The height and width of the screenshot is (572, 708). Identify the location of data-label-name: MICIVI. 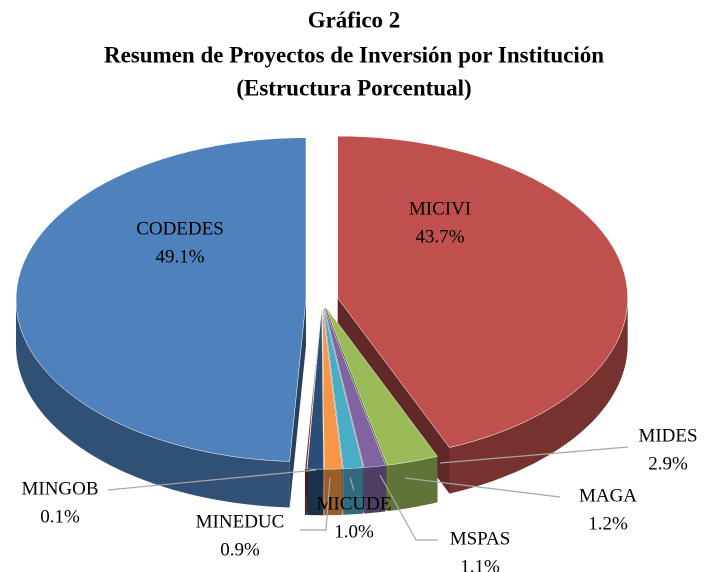
(440, 208).